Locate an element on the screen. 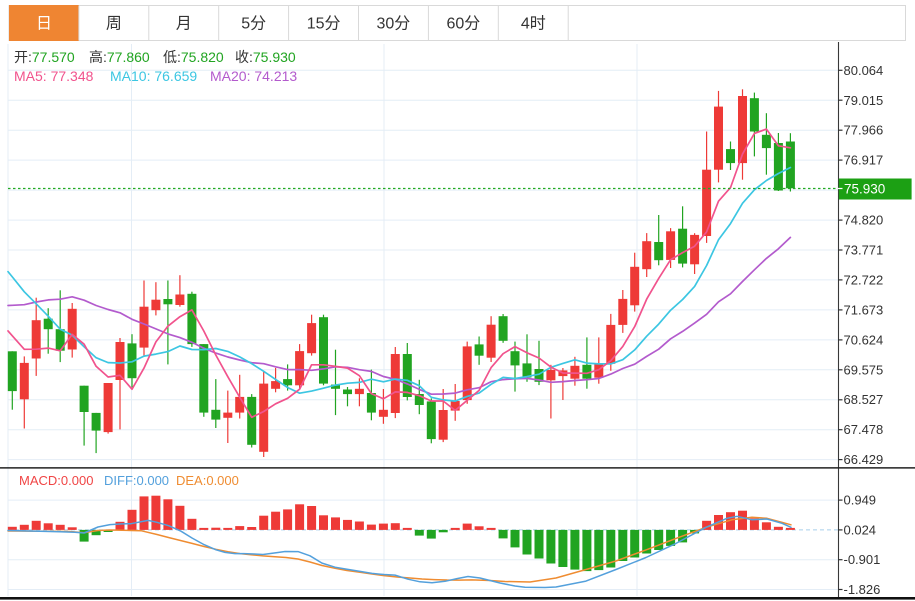 This screenshot has height=601, width=915. svg-text: 79.015 is located at coordinates (864, 100).